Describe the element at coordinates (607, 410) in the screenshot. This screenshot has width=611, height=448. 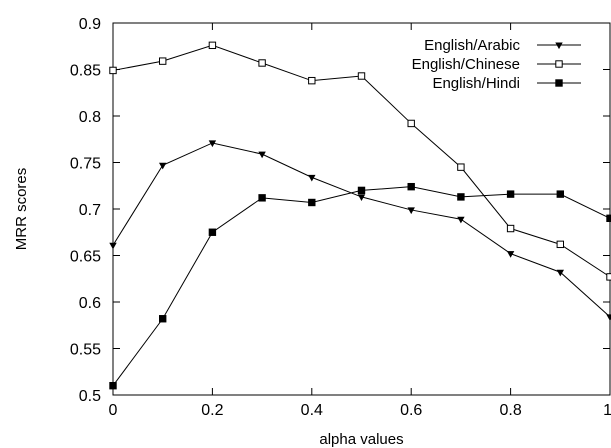
I see `x-tick-label: 1` at that location.